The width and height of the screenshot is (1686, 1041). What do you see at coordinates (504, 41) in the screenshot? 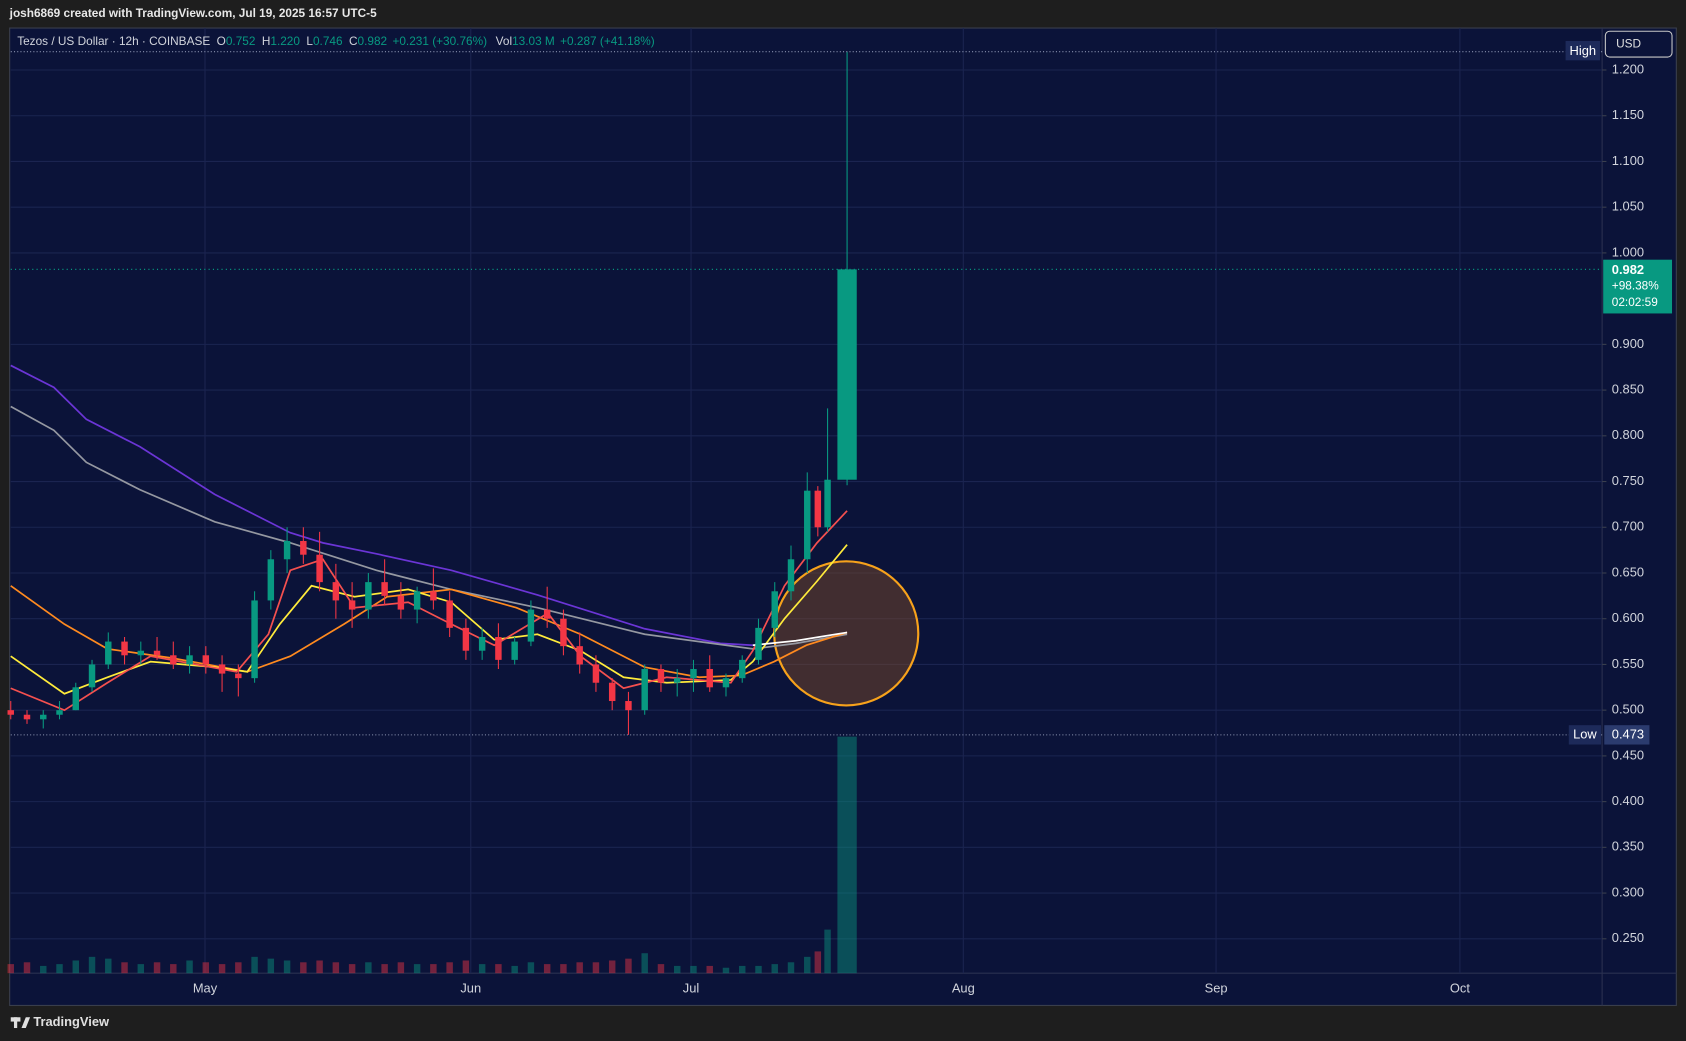
I see `legend-volume-label: Vol` at bounding box center [504, 41].